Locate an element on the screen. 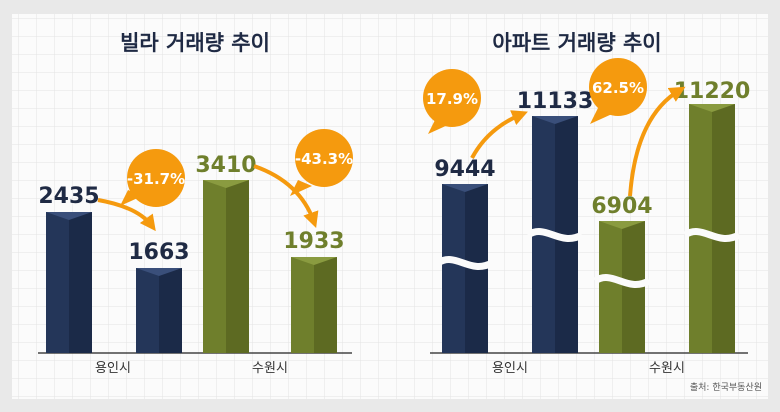 This screenshot has height=412, width=780. change-label-villa-yongin: -31.7% is located at coordinates (156, 179).